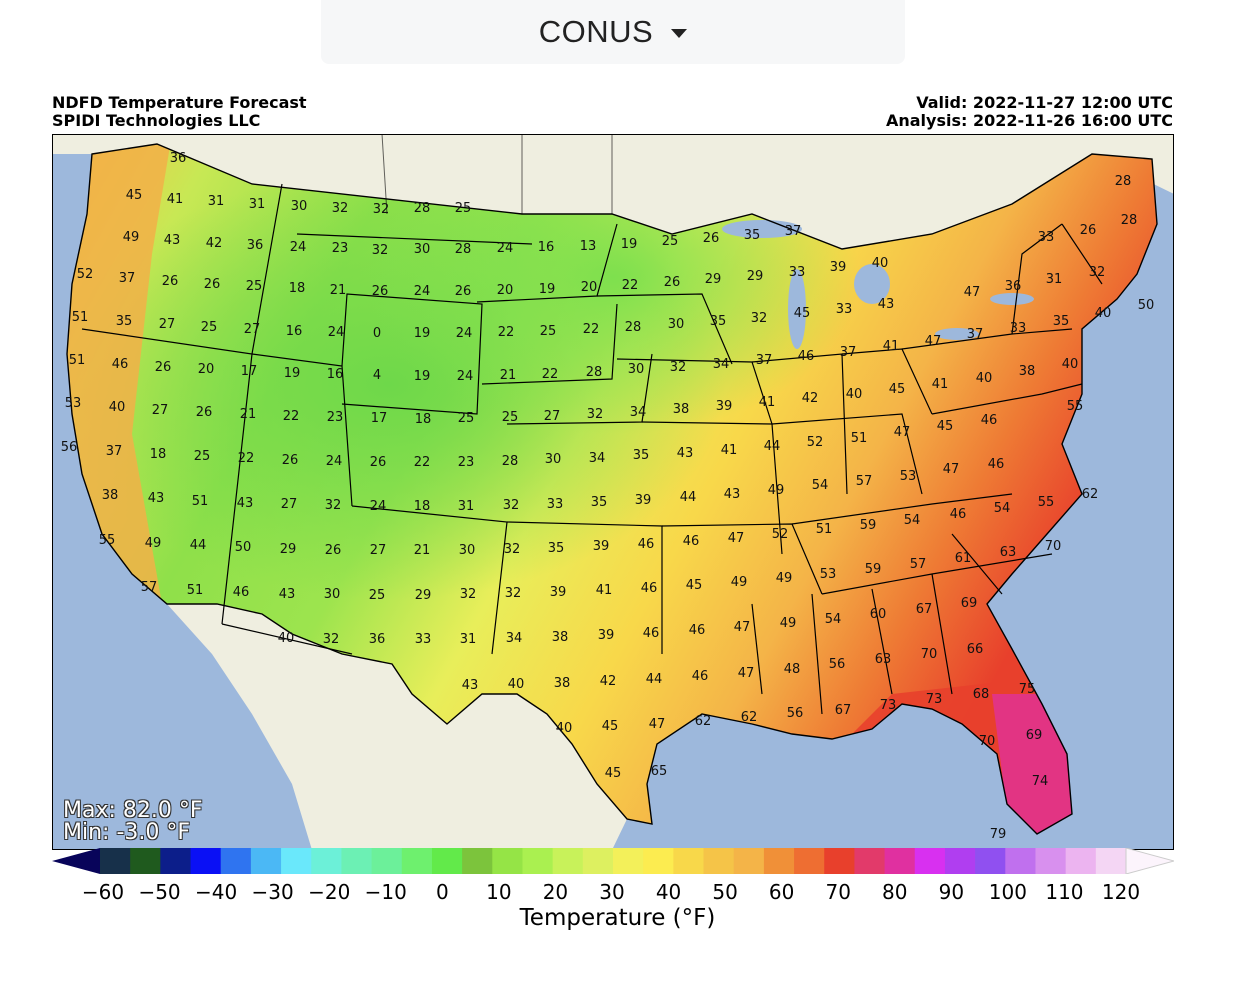  What do you see at coordinates (216, 892) in the screenshot?
I see `colorbar-tick-label: −40` at bounding box center [216, 892].